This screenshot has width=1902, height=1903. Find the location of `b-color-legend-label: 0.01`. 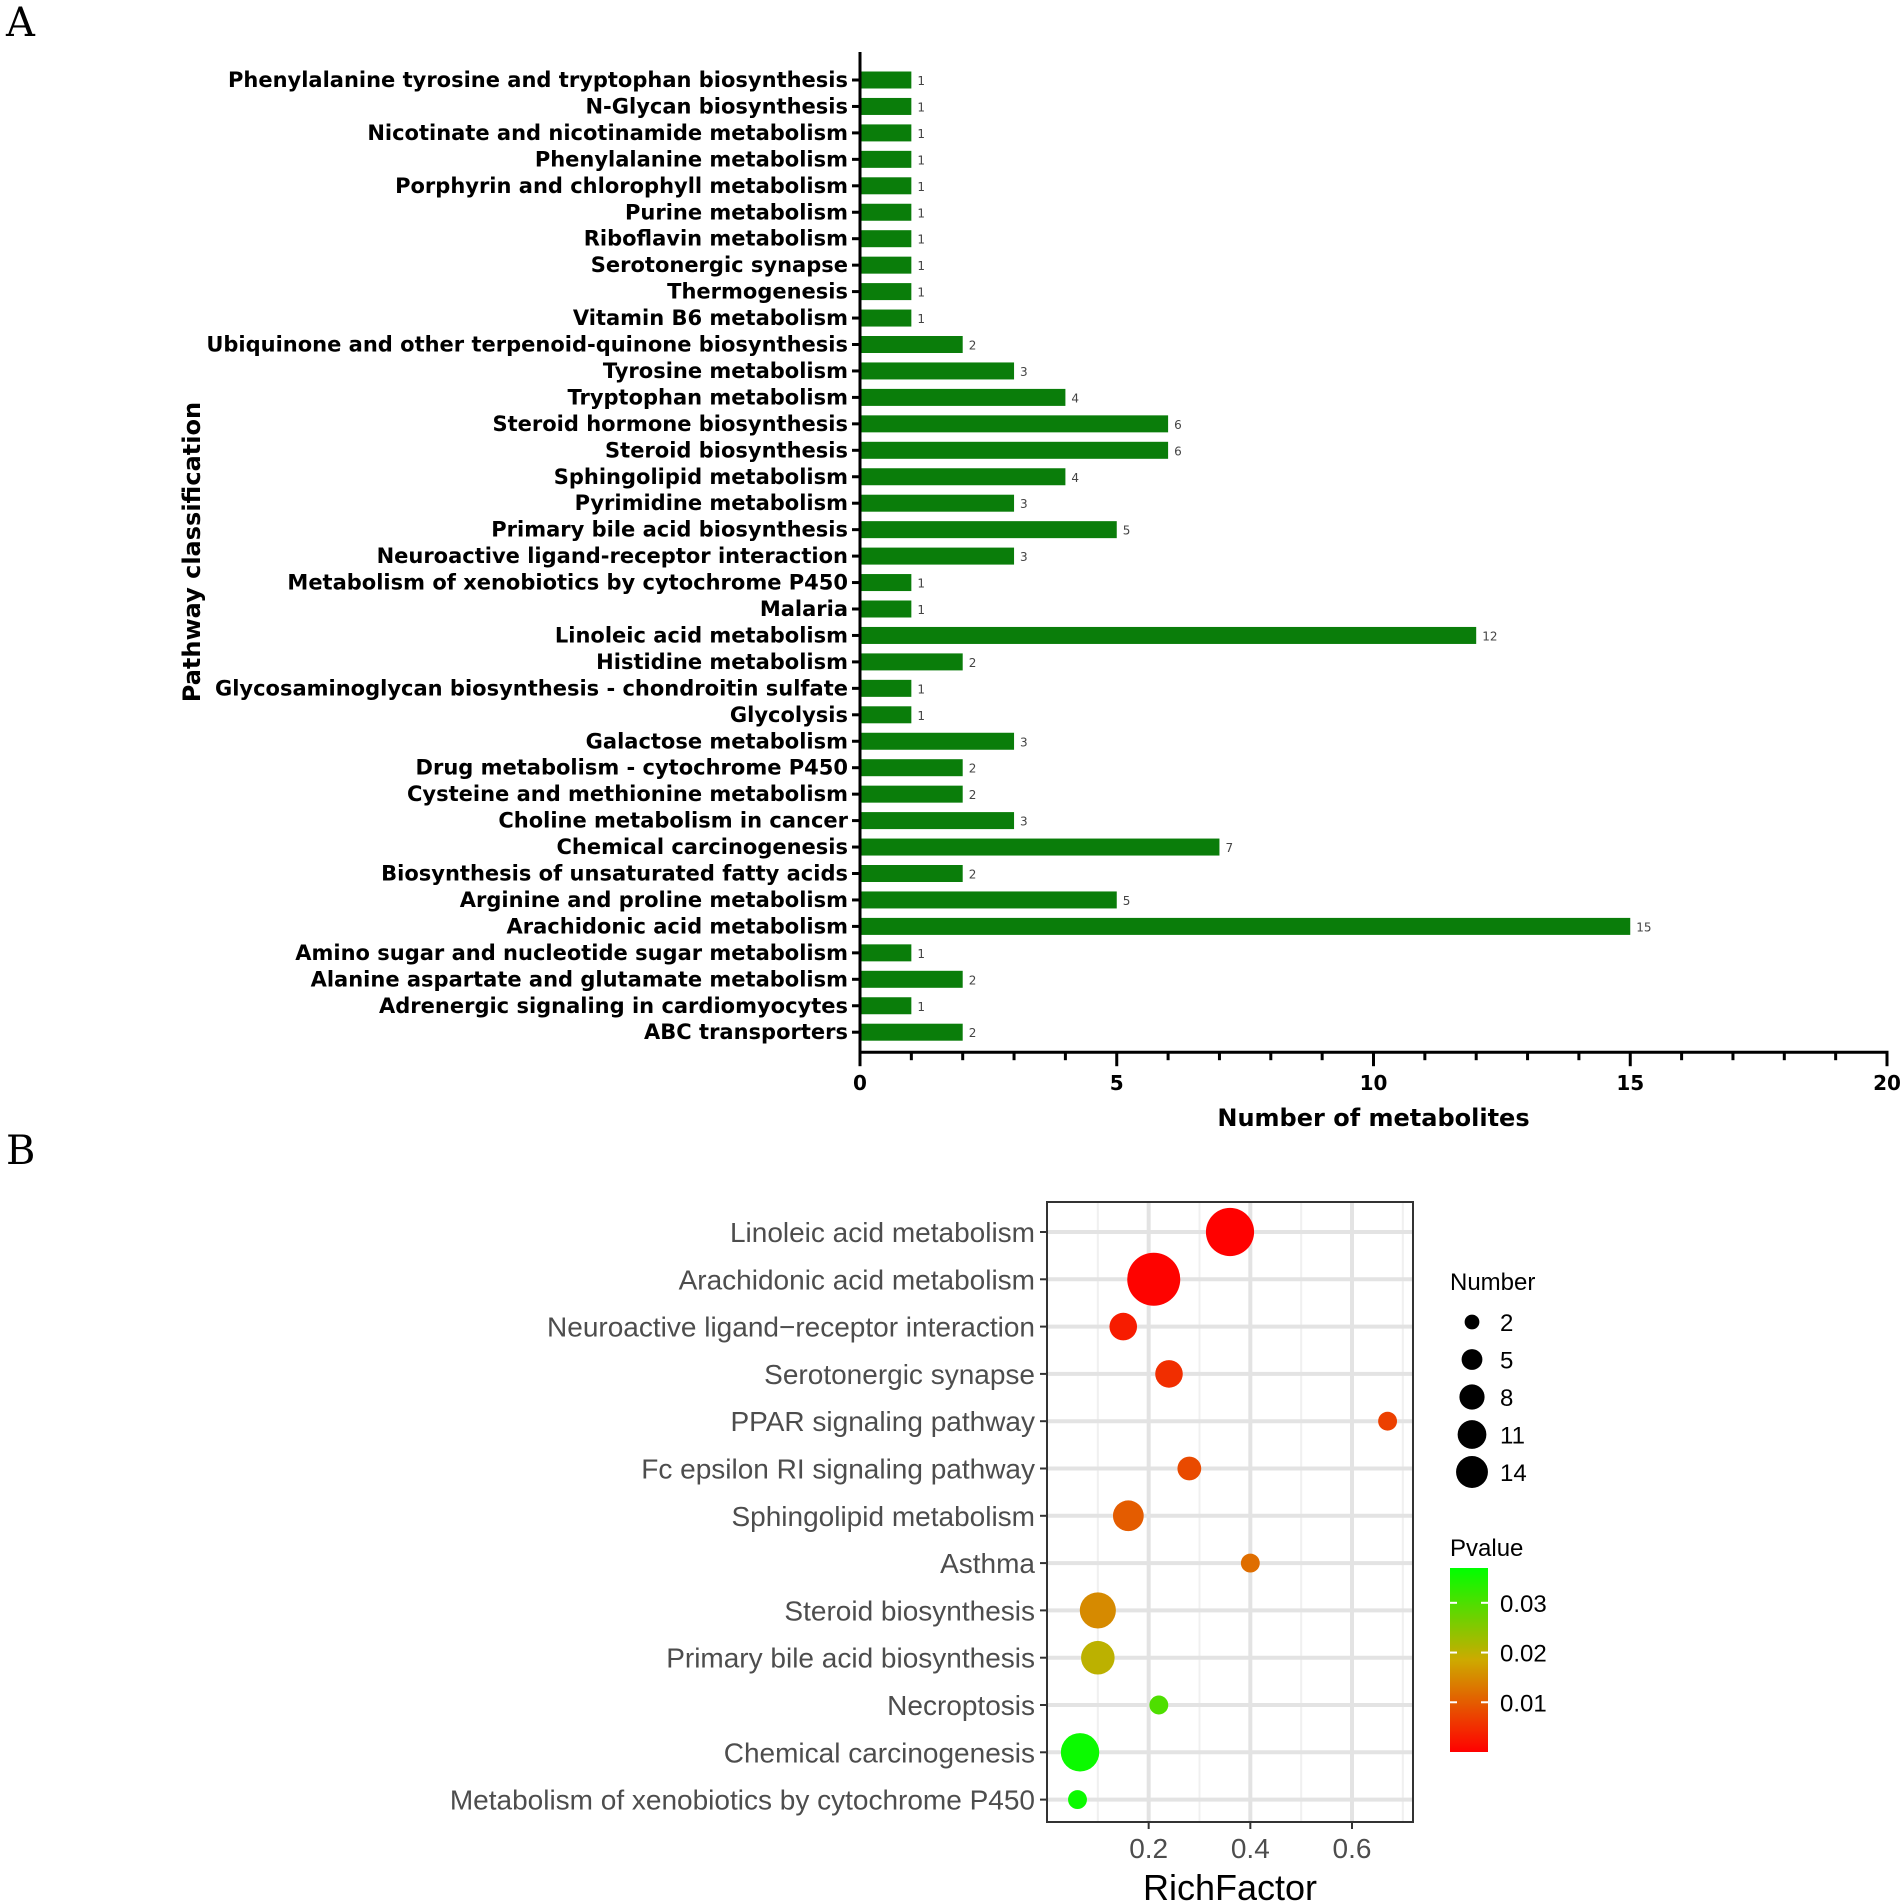

b-color-legend-label: 0.01 is located at coordinates (1523, 1703).